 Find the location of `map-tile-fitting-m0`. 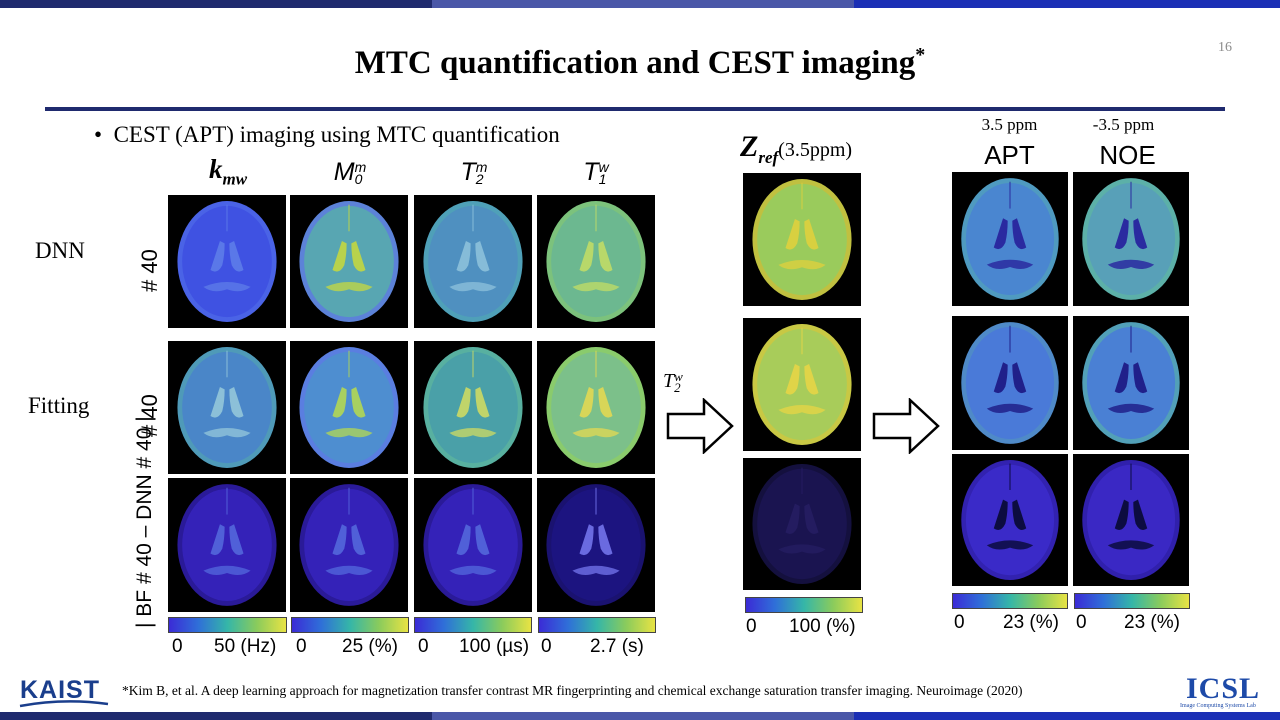

map-tile-fitting-m0 is located at coordinates (349, 407).